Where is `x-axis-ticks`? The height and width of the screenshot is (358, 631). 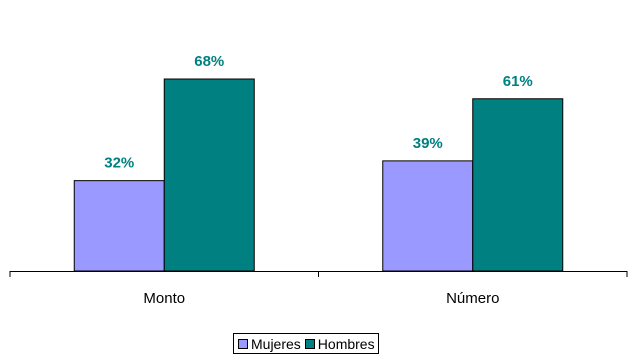
x-axis-ticks is located at coordinates (318, 274).